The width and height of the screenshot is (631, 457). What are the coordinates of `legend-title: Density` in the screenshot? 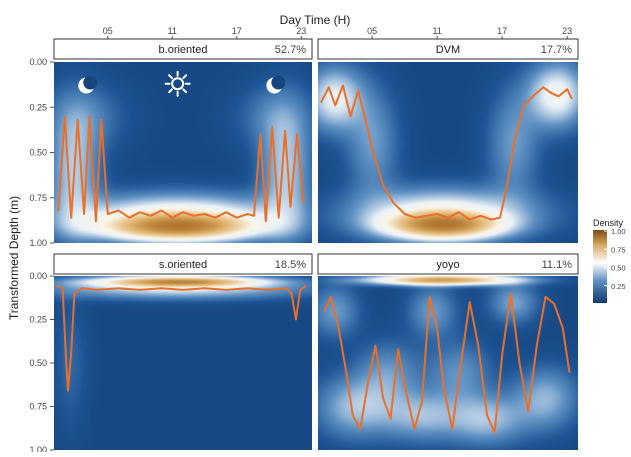 It's located at (608, 223).